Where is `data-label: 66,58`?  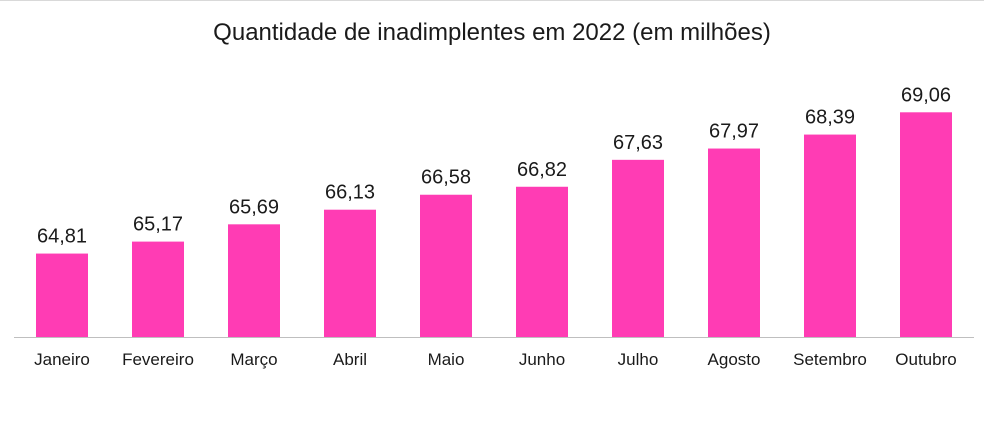
data-label: 66,58 is located at coordinates (446, 178).